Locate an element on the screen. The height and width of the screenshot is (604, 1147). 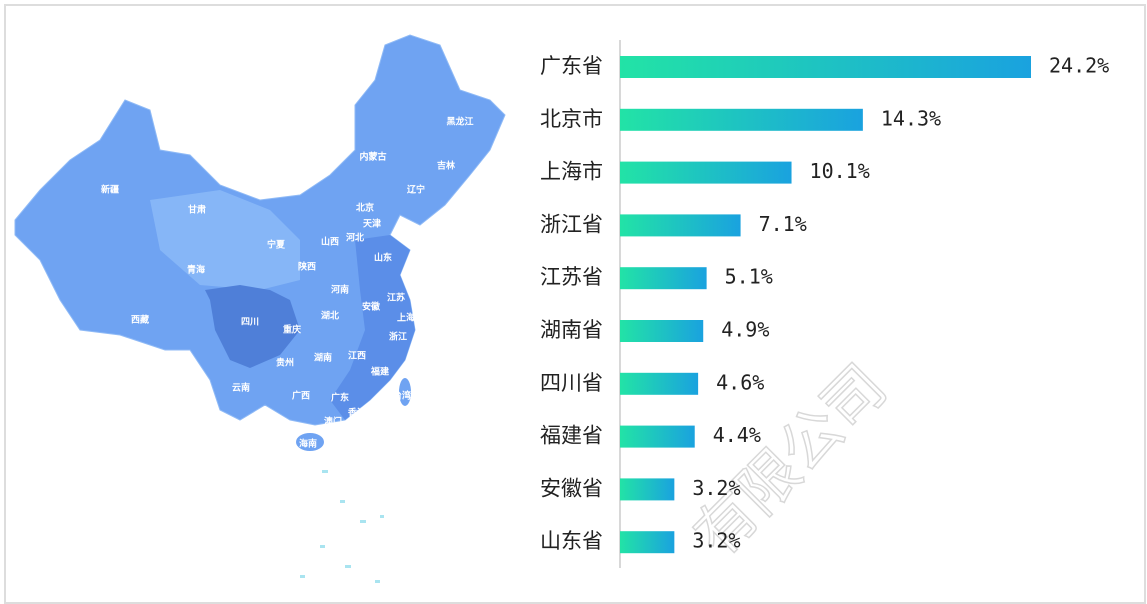
map-label: 新疆 is located at coordinates (110, 190).